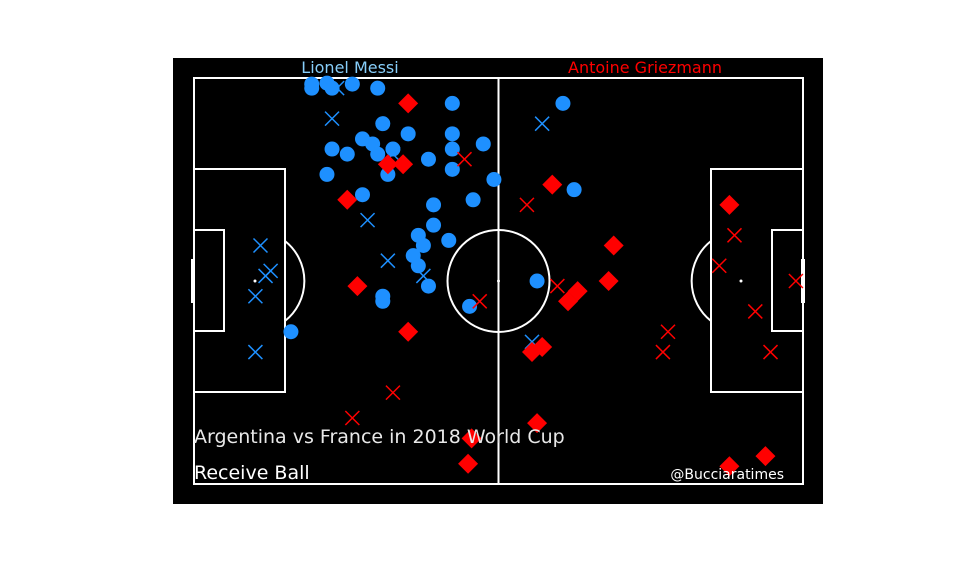 Image resolution: width=972 pixels, height=576 pixels. What do you see at coordinates (193, 281) in the screenshot?
I see `left-goal` at bounding box center [193, 281].